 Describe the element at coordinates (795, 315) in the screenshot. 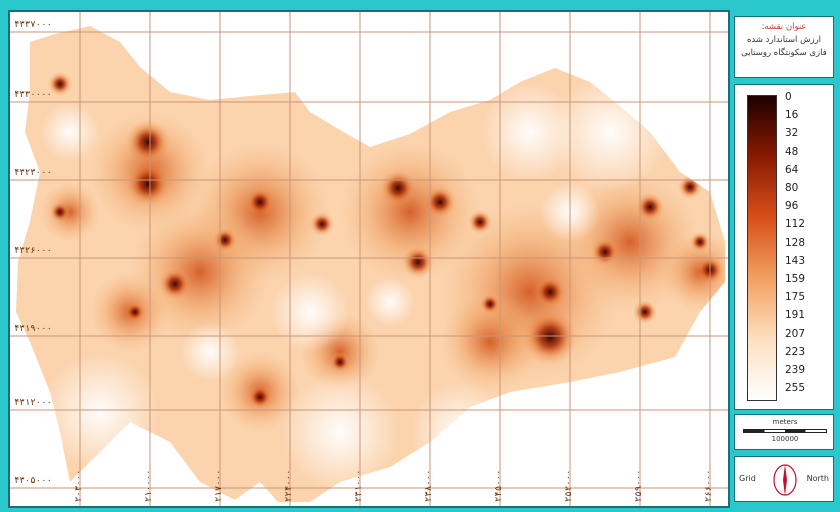

I see `legend-value: 191` at that location.